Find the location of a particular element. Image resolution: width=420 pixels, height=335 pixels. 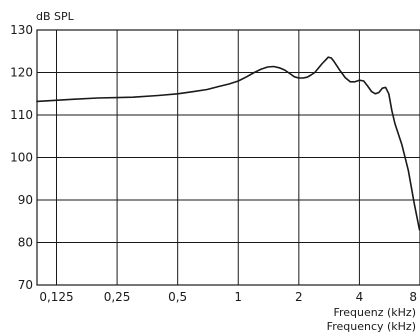

x-axis-title-english: Frequency (kHz) is located at coordinates (371, 326).